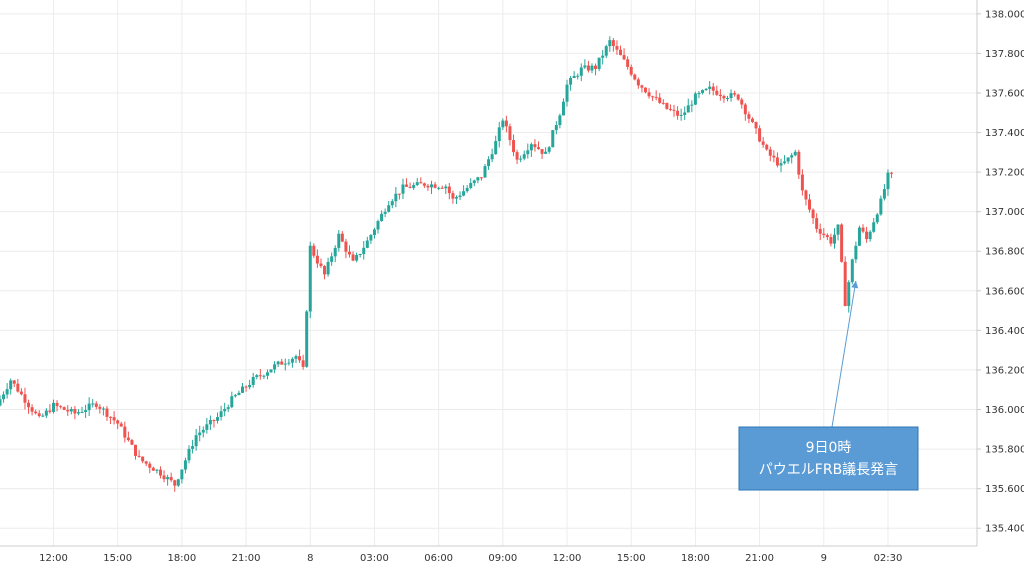 This screenshot has height=571, width=1024. Describe the element at coordinates (844, 354) in the screenshot. I see `annotation-arrow` at that location.